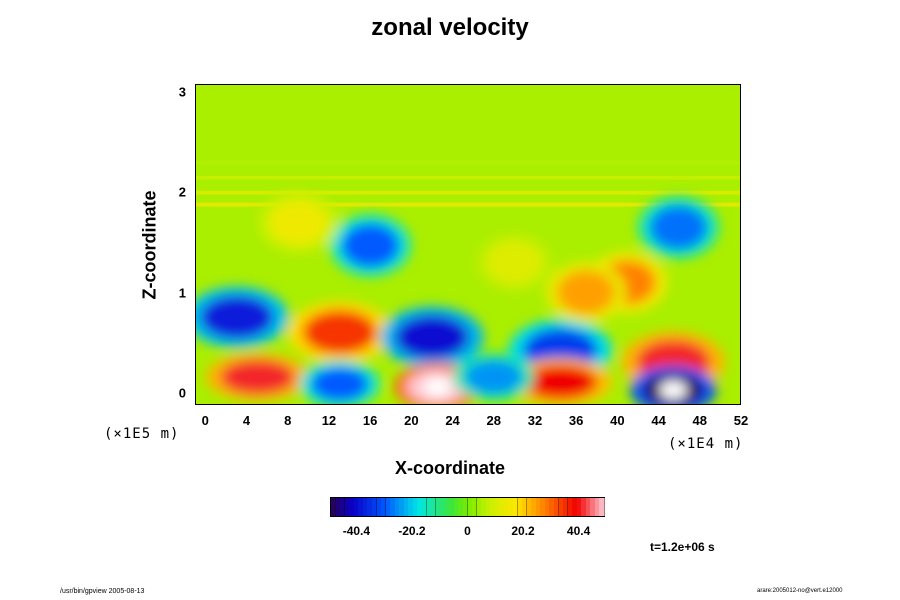 The image size is (900, 600). What do you see at coordinates (182, 192) in the screenshot?
I see `y-tick-label: 2` at bounding box center [182, 192].